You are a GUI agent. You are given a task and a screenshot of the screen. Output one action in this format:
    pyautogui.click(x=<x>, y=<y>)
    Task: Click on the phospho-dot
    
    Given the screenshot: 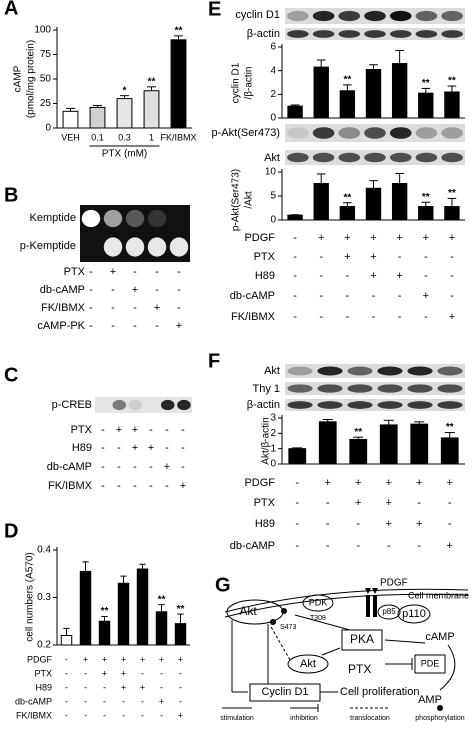 What is the action you would take?
    pyautogui.click(x=273, y=622)
    